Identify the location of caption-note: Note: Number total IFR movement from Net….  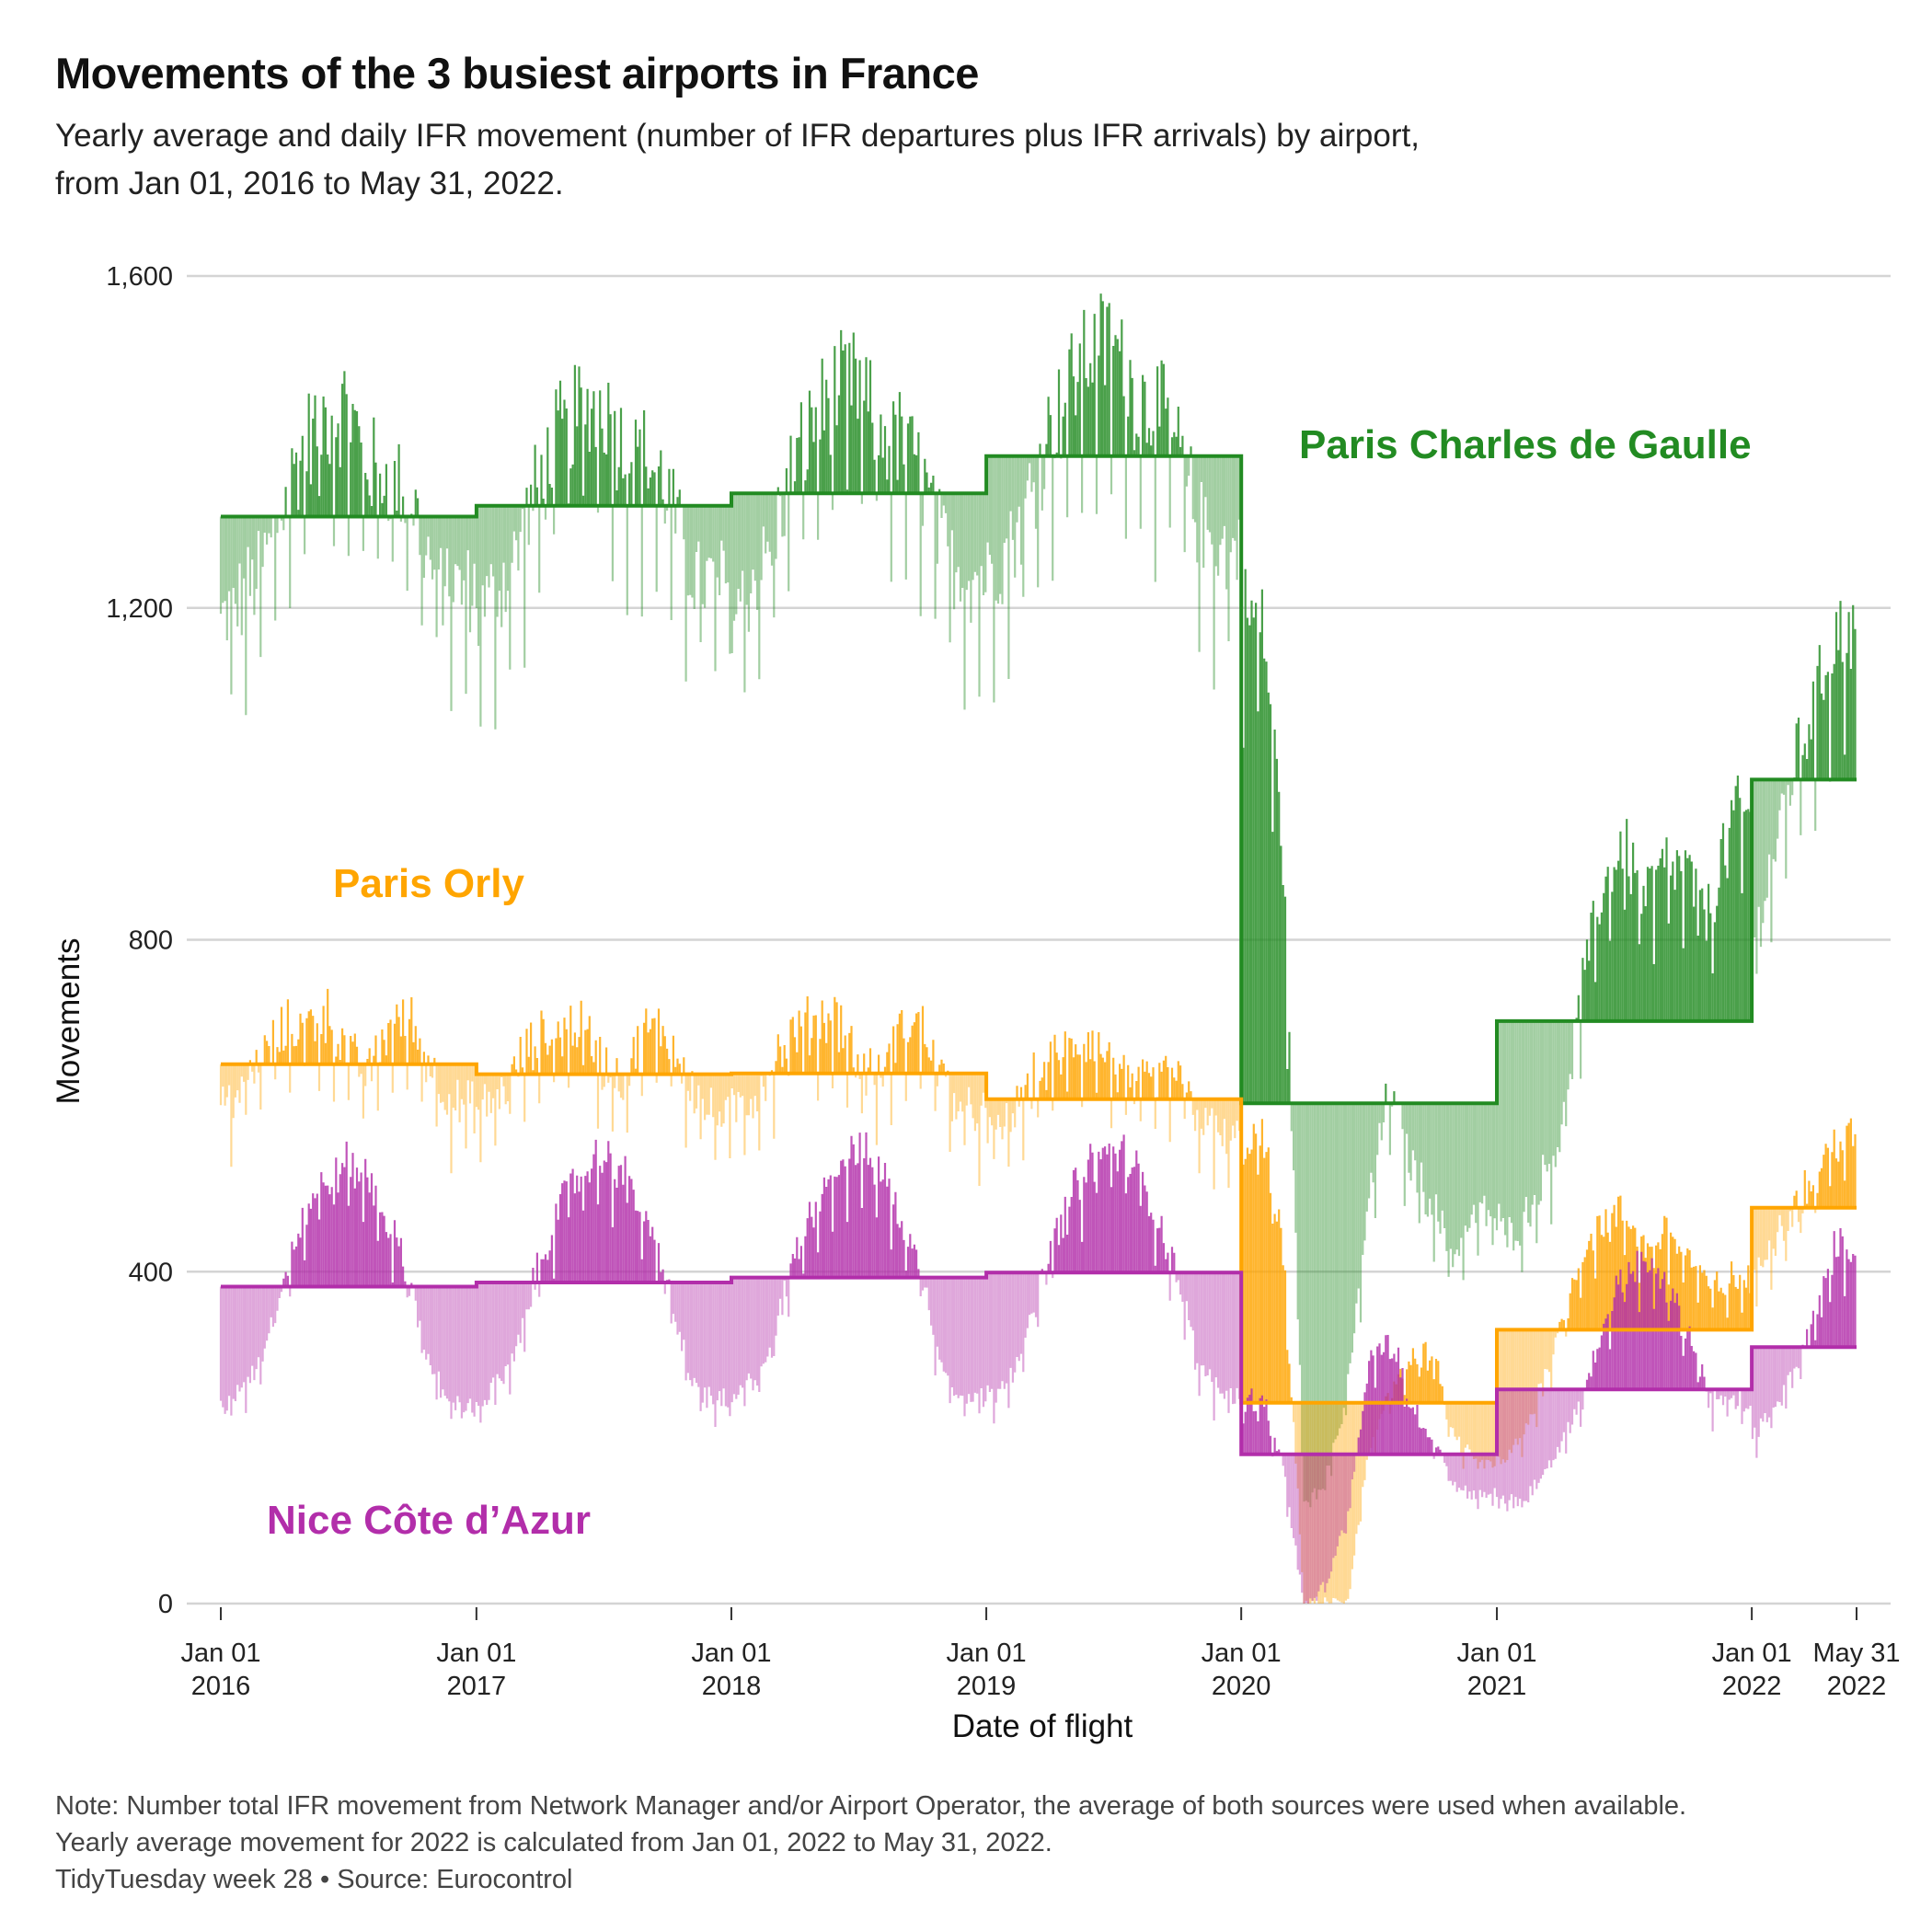
(871, 1806).